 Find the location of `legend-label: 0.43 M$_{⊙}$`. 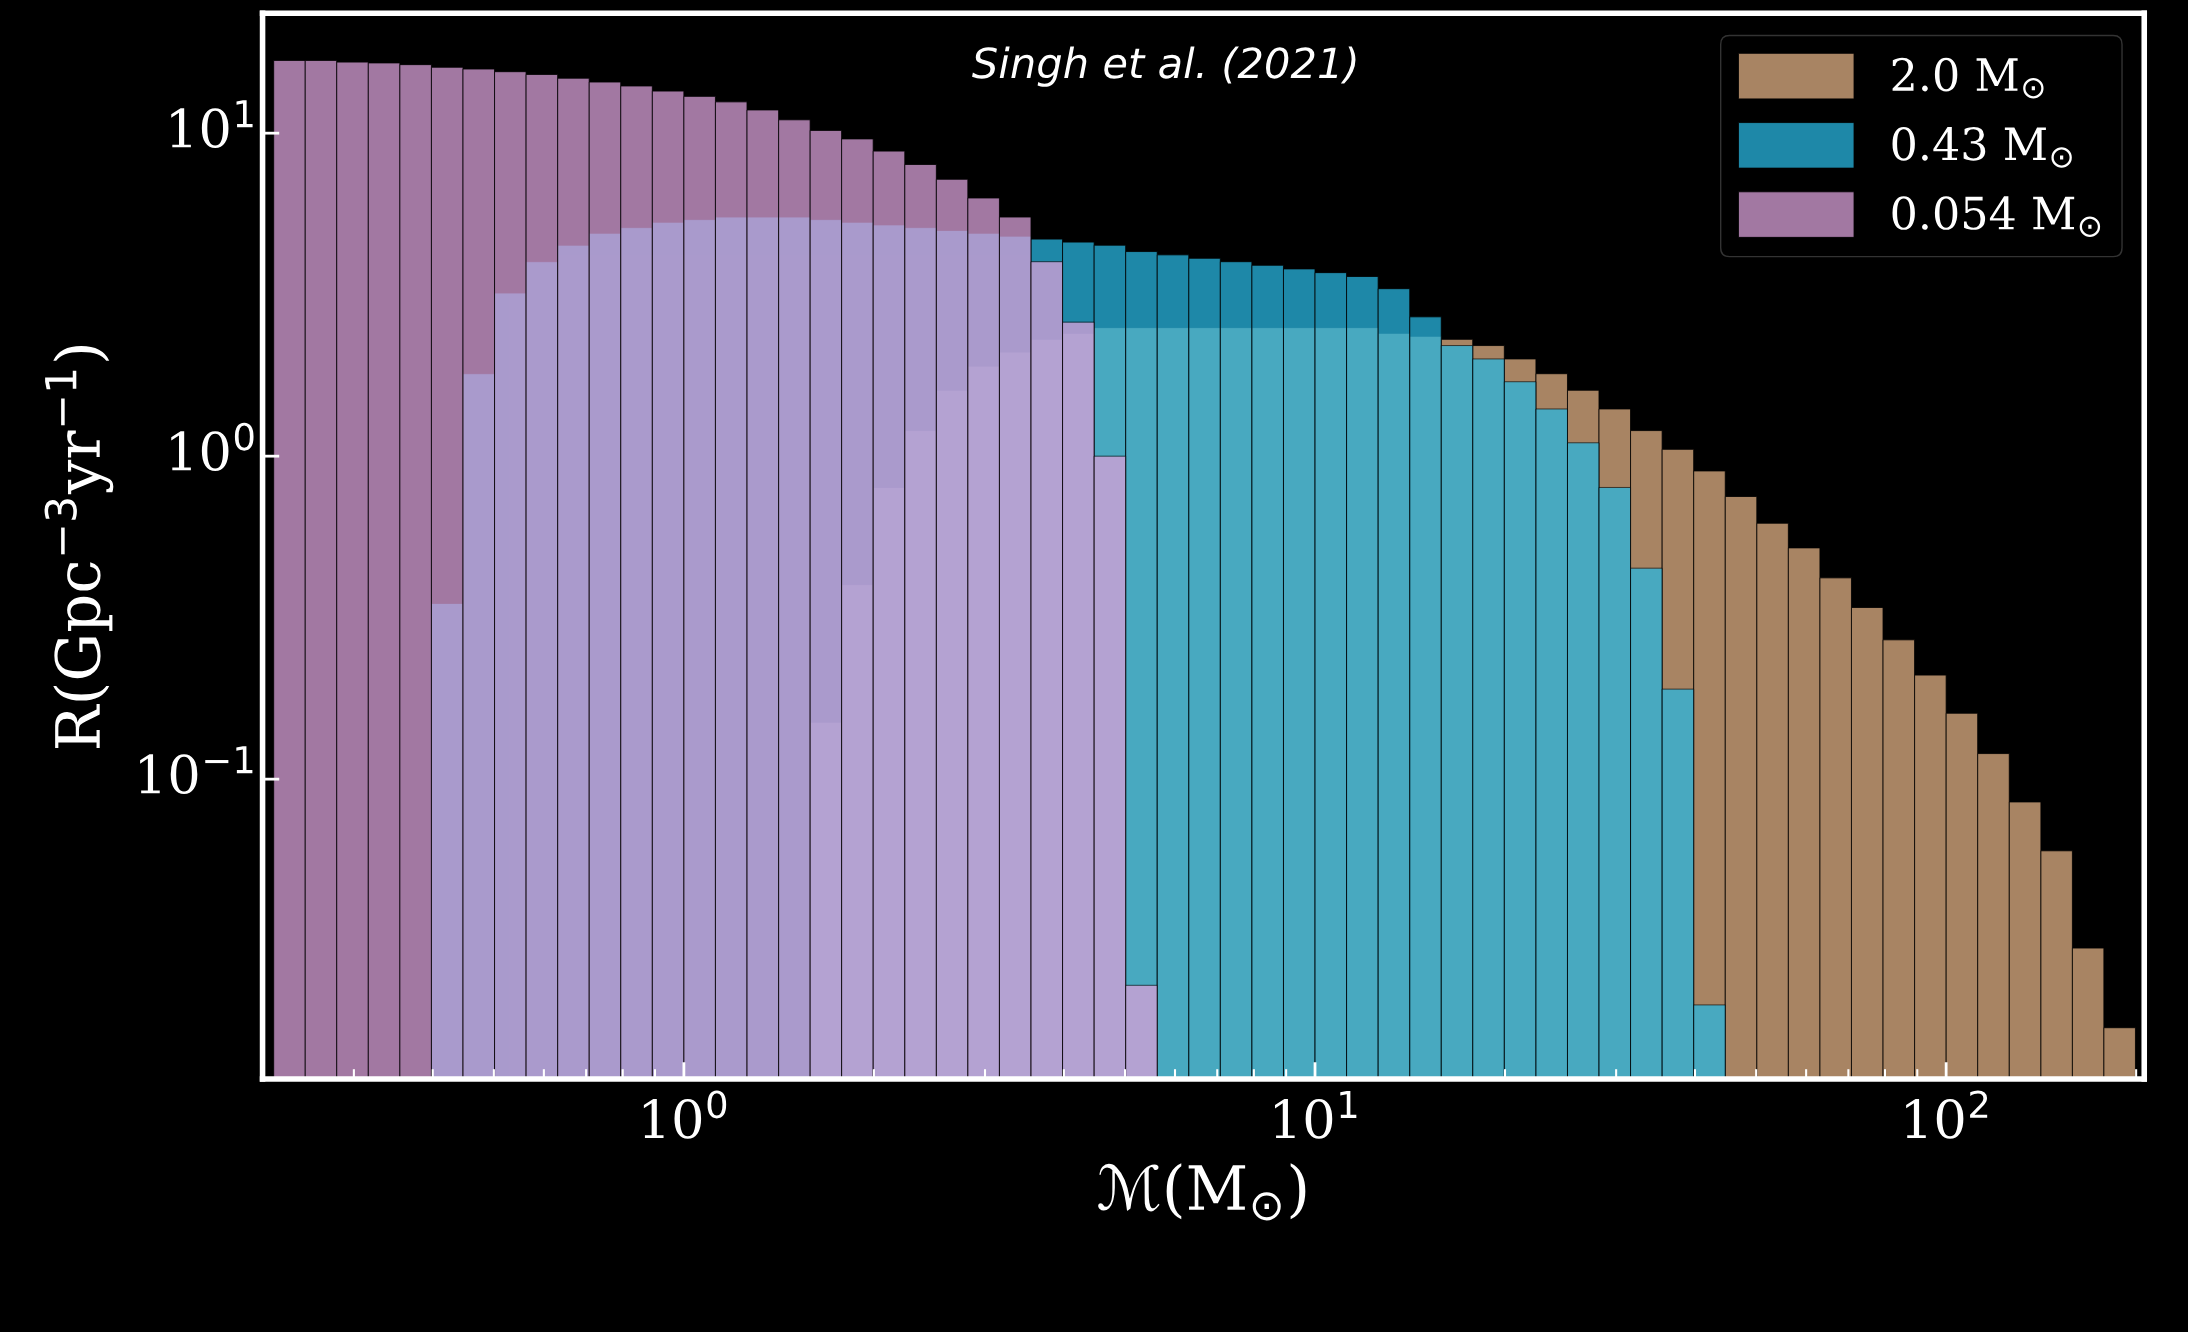

legend-label: 0.43 M$_{⊙}$ is located at coordinates (1982, 147).